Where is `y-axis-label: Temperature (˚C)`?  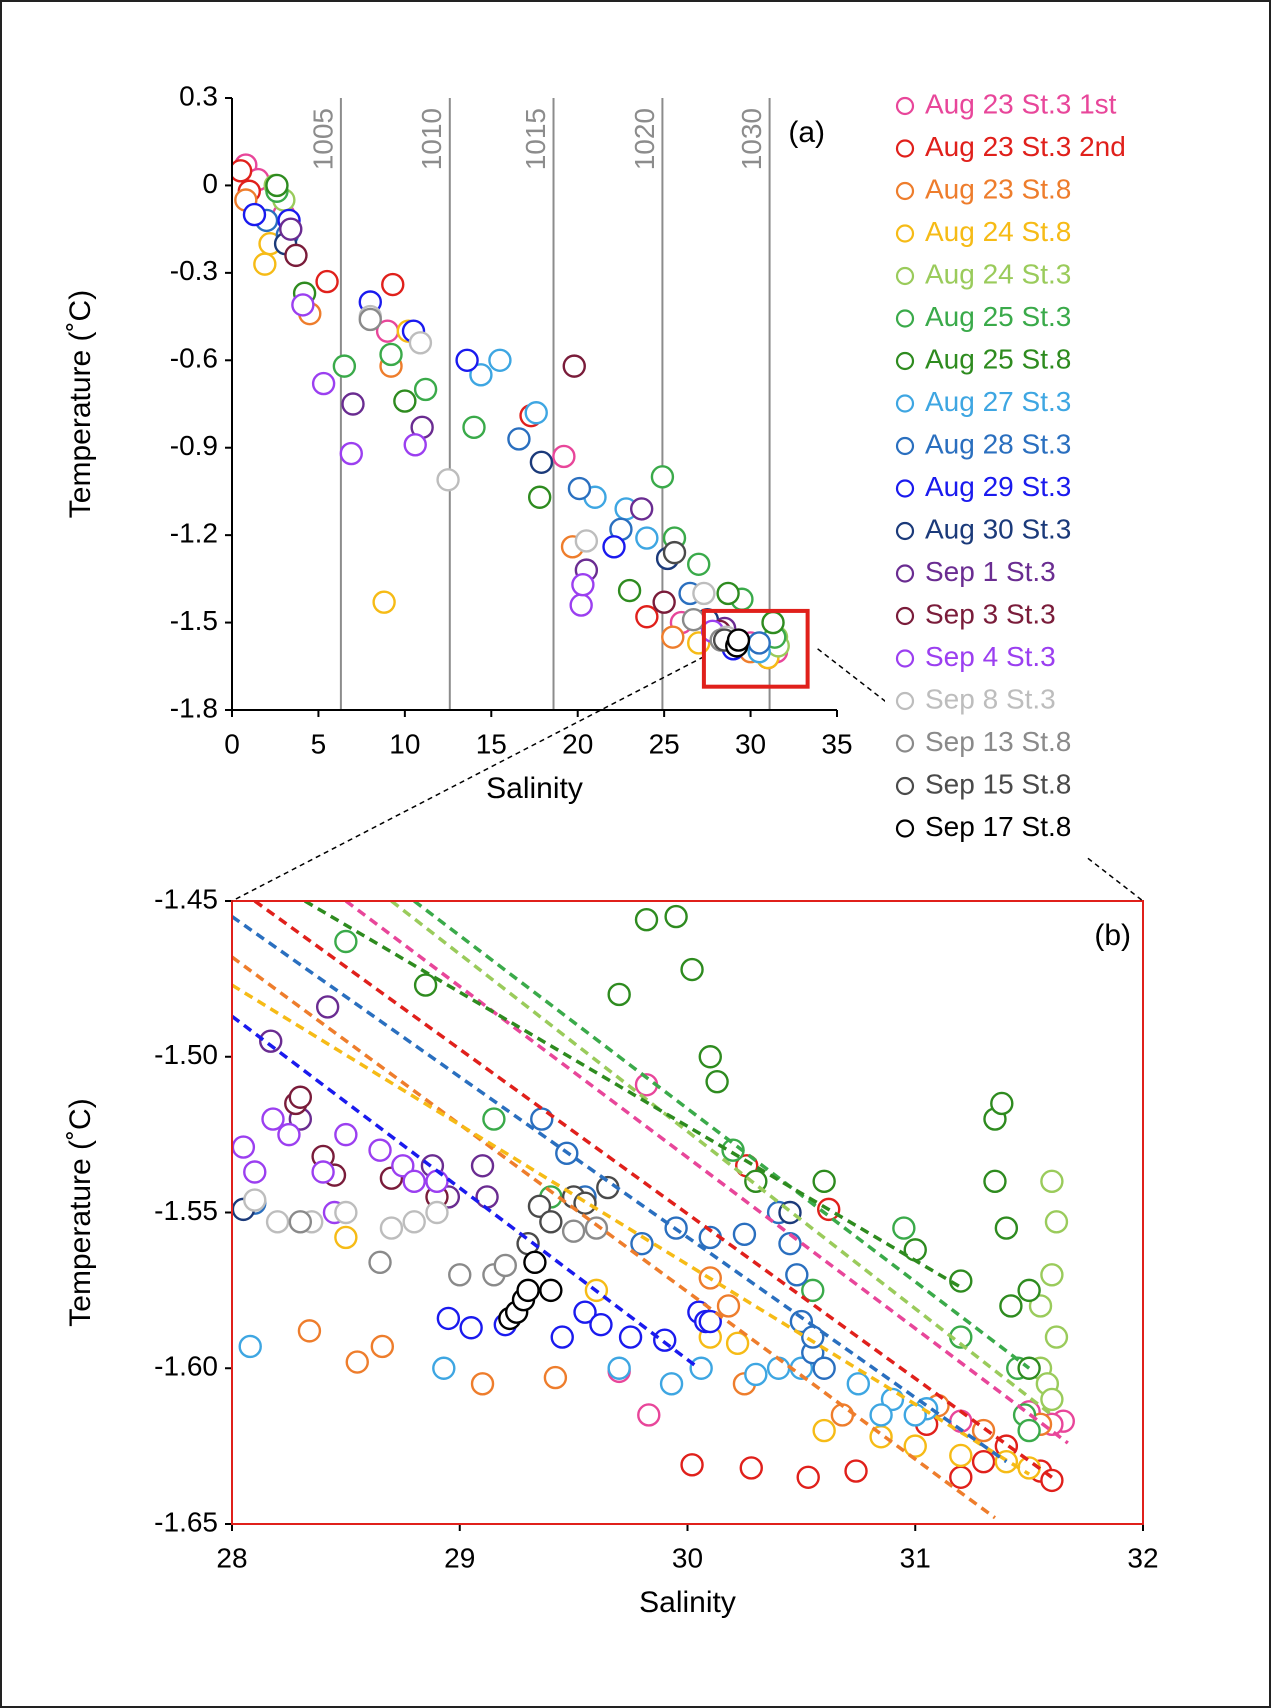
y-axis-label: Temperature (˚C) is located at coordinates (80, 404).